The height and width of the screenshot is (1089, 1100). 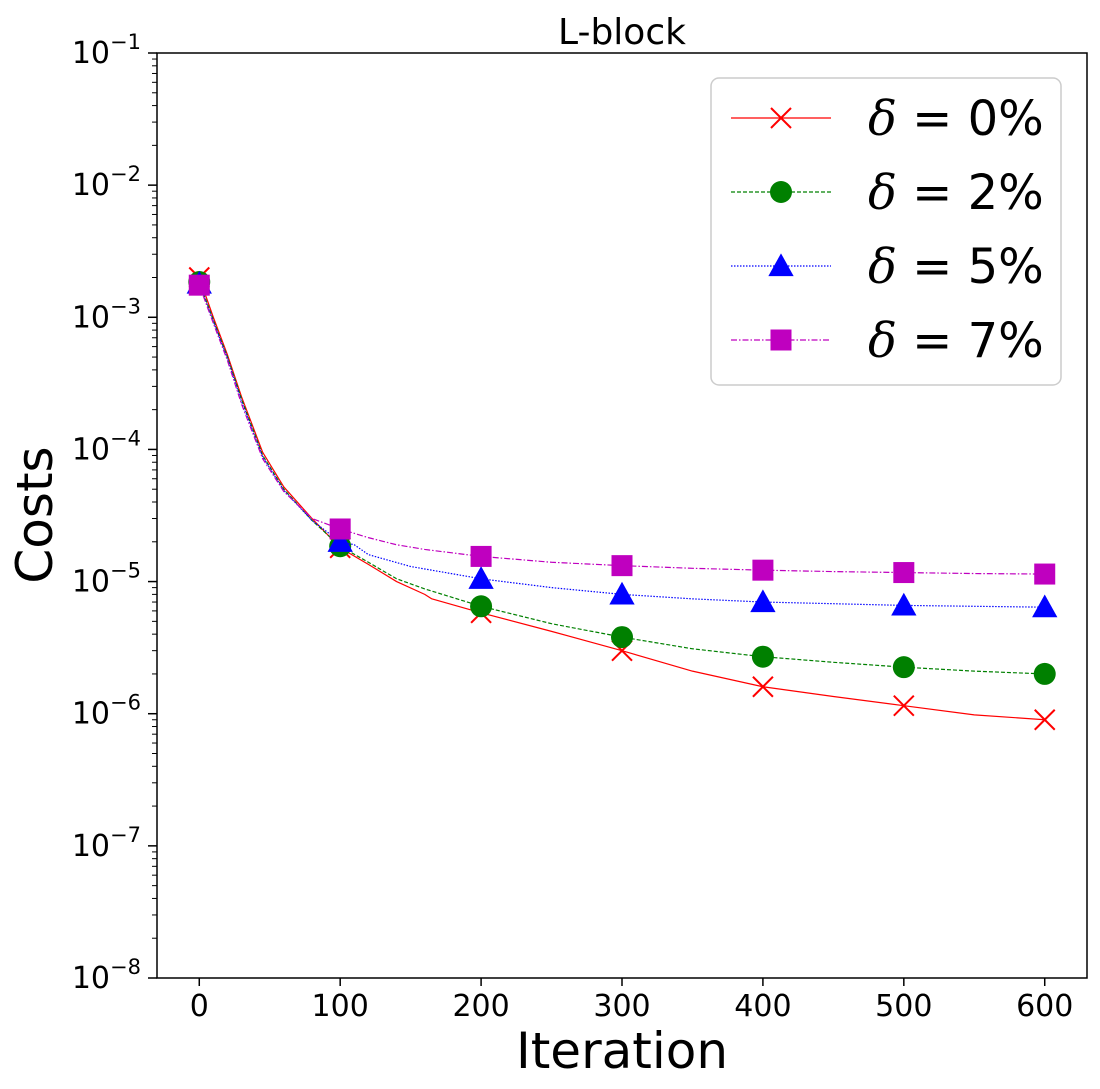 What do you see at coordinates (622, 32) in the screenshot?
I see `chart-title: L-block` at bounding box center [622, 32].